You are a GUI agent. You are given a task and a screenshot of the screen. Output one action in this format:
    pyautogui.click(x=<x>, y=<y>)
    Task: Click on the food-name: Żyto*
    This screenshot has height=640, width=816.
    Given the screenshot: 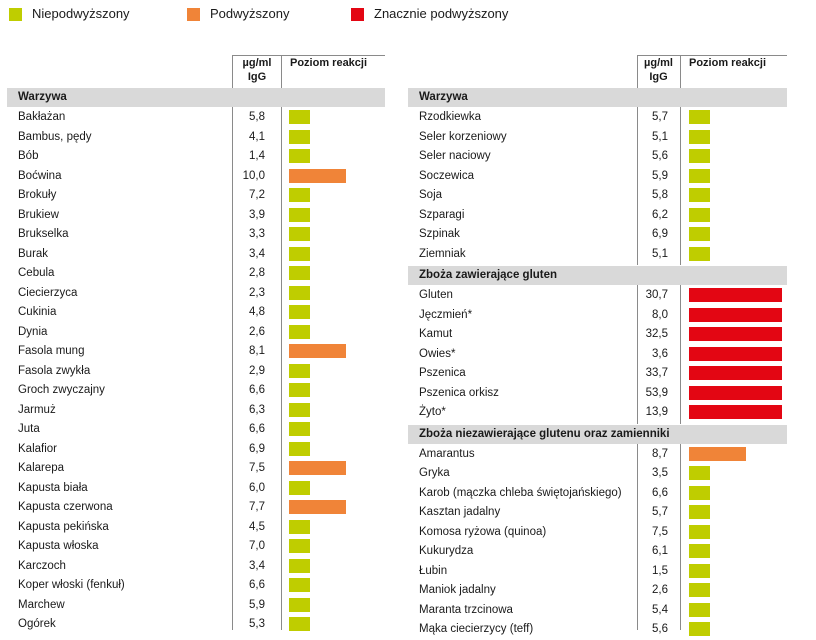 What is the action you would take?
    pyautogui.click(x=432, y=412)
    